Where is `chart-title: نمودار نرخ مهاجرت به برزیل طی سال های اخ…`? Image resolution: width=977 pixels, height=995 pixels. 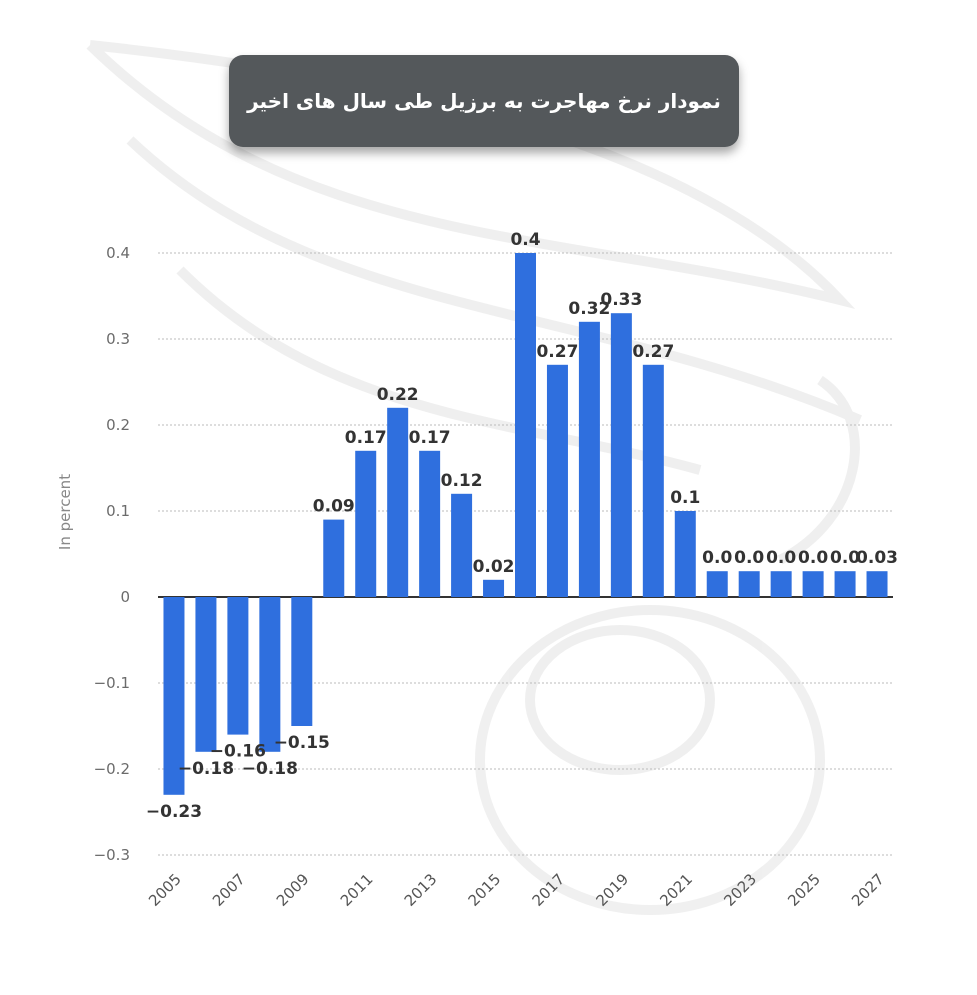 chart-title: نمودار نرخ مهاجرت به برزیل طی سال های اخ… is located at coordinates (484, 101).